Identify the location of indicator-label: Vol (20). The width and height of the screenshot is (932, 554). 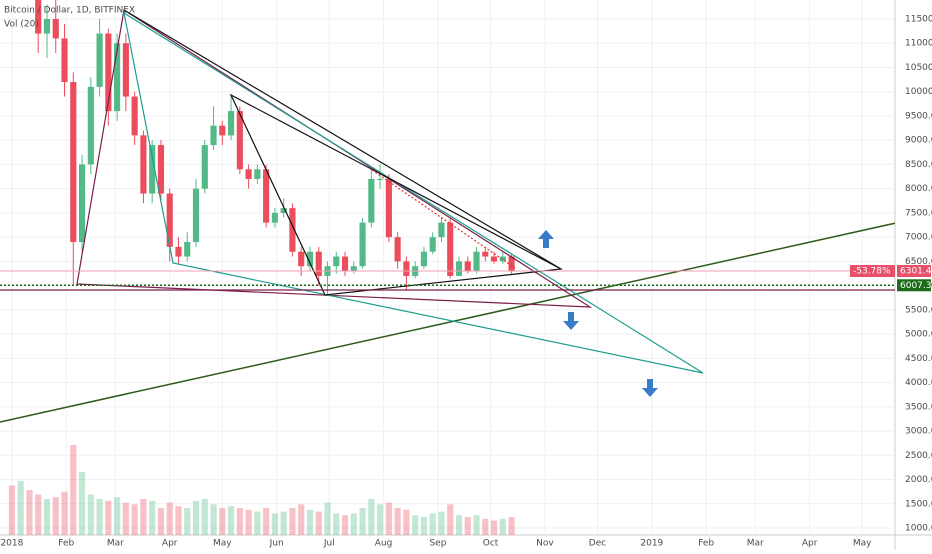
(21, 25).